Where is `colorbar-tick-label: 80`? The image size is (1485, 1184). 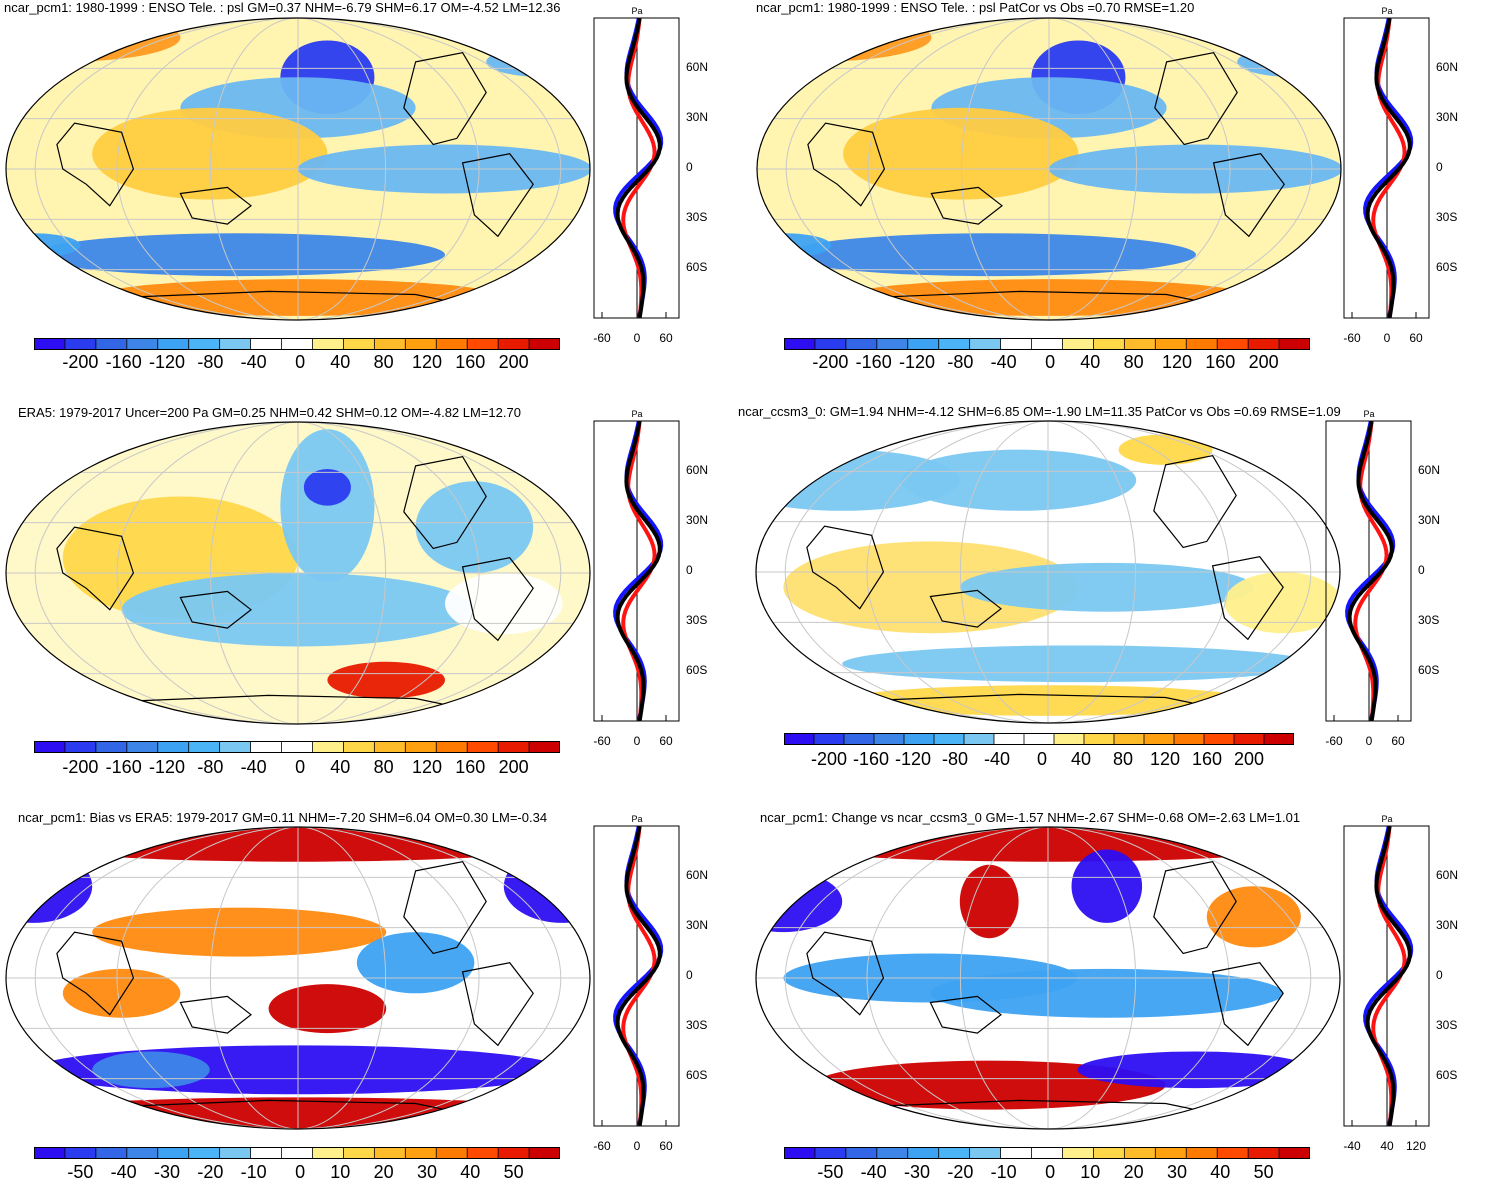
colorbar-tick-label: 80 is located at coordinates (383, 767).